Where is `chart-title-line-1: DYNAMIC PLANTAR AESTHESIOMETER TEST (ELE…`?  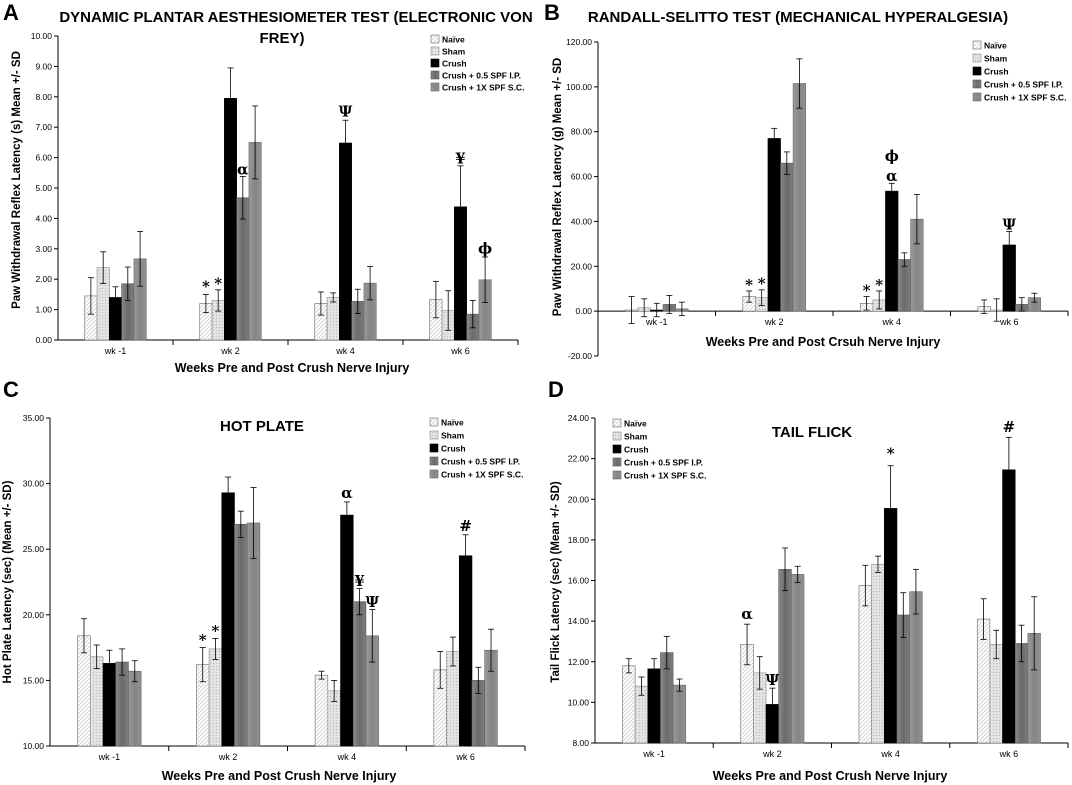
chart-title-line-1: DYNAMIC PLANTAR AESTHESIOMETER TEST (ELE… is located at coordinates (295, 17).